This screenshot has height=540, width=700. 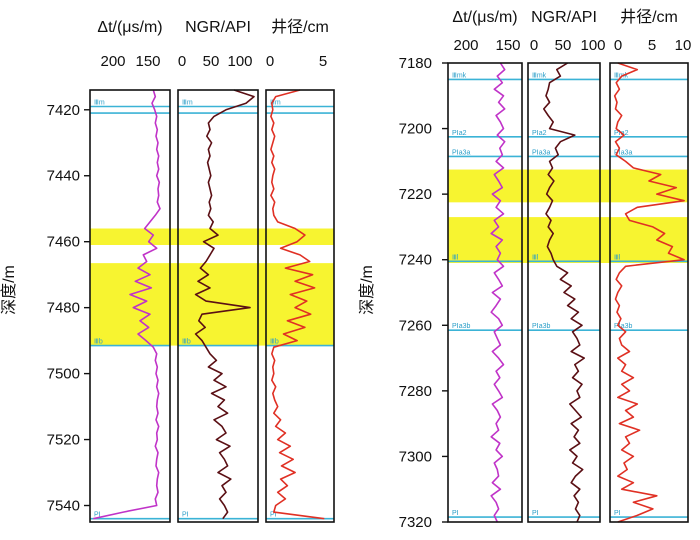 I want to click on panel-right-track-2-curve, so click(x=564, y=292).